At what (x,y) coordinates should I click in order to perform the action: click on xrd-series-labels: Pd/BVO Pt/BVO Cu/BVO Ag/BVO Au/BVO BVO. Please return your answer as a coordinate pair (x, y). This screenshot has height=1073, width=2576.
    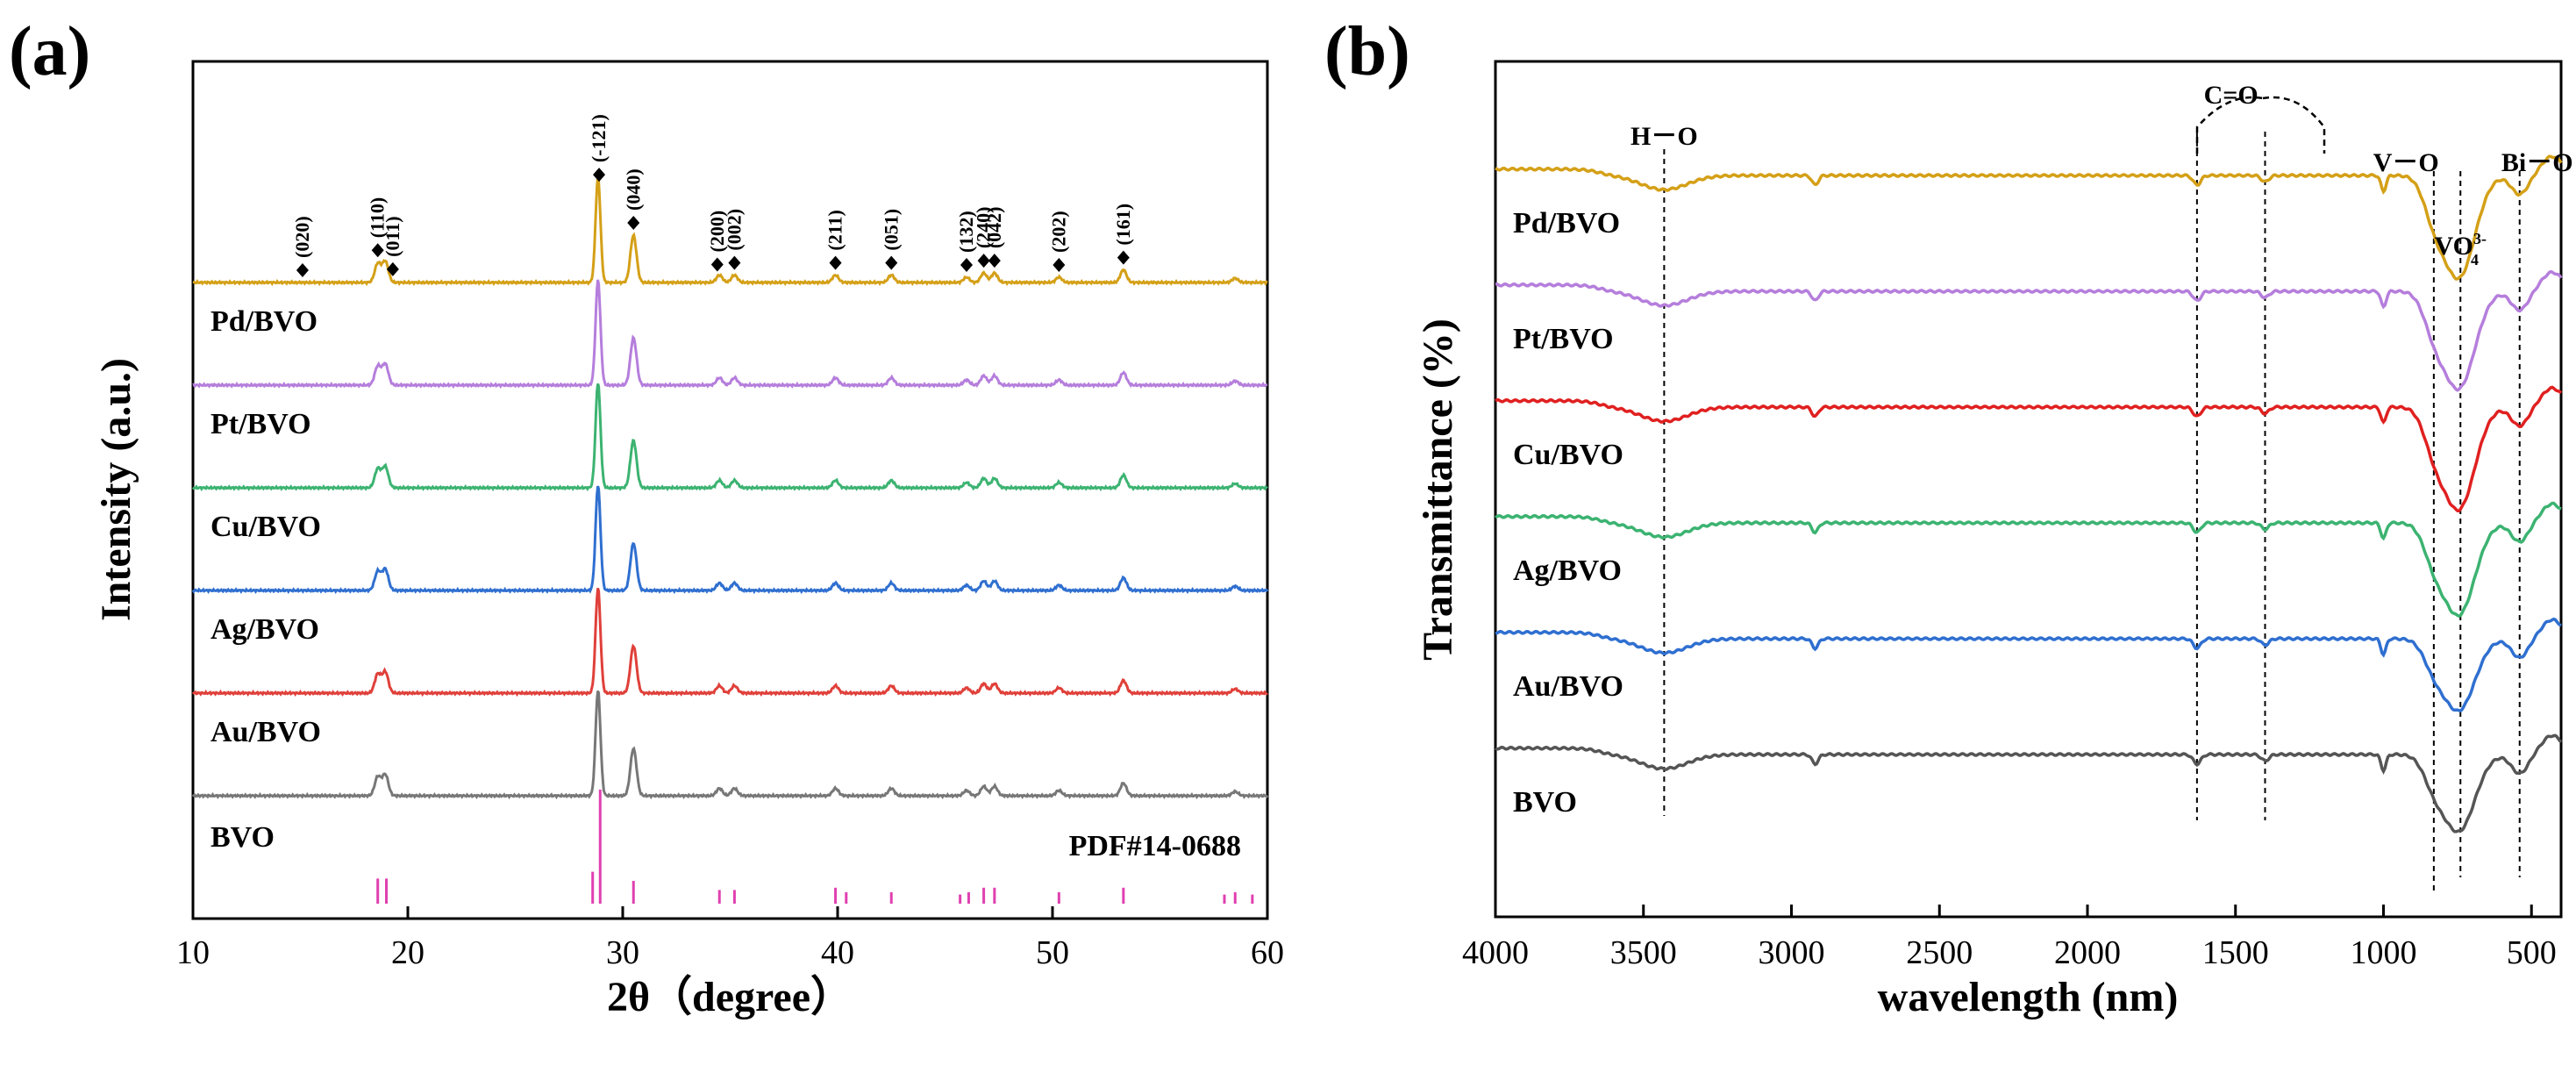
    Looking at the image, I should click on (266, 579).